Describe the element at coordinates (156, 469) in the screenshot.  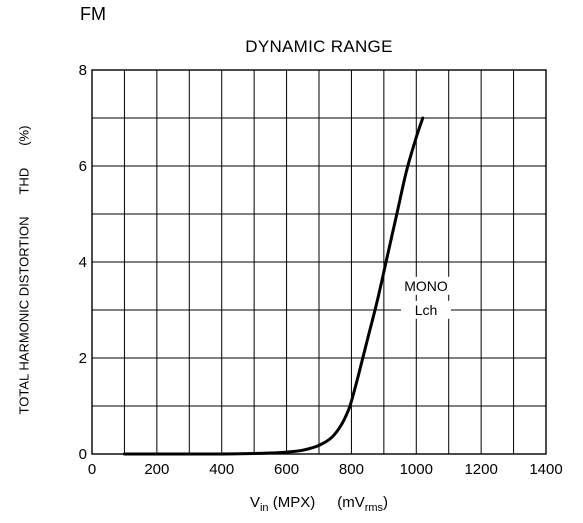
I see `x-tick-label: 200` at that location.